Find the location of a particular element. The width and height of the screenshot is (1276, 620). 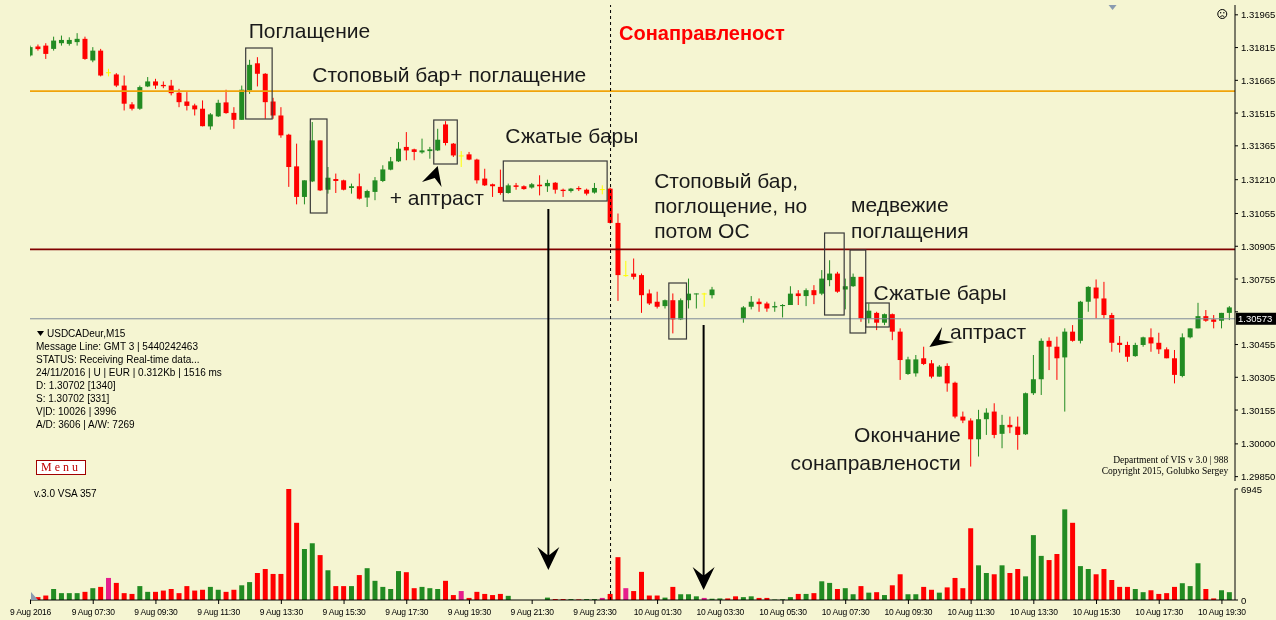

annotation: Department of VIS v 3.0 | 988 is located at coordinates (1171, 460).